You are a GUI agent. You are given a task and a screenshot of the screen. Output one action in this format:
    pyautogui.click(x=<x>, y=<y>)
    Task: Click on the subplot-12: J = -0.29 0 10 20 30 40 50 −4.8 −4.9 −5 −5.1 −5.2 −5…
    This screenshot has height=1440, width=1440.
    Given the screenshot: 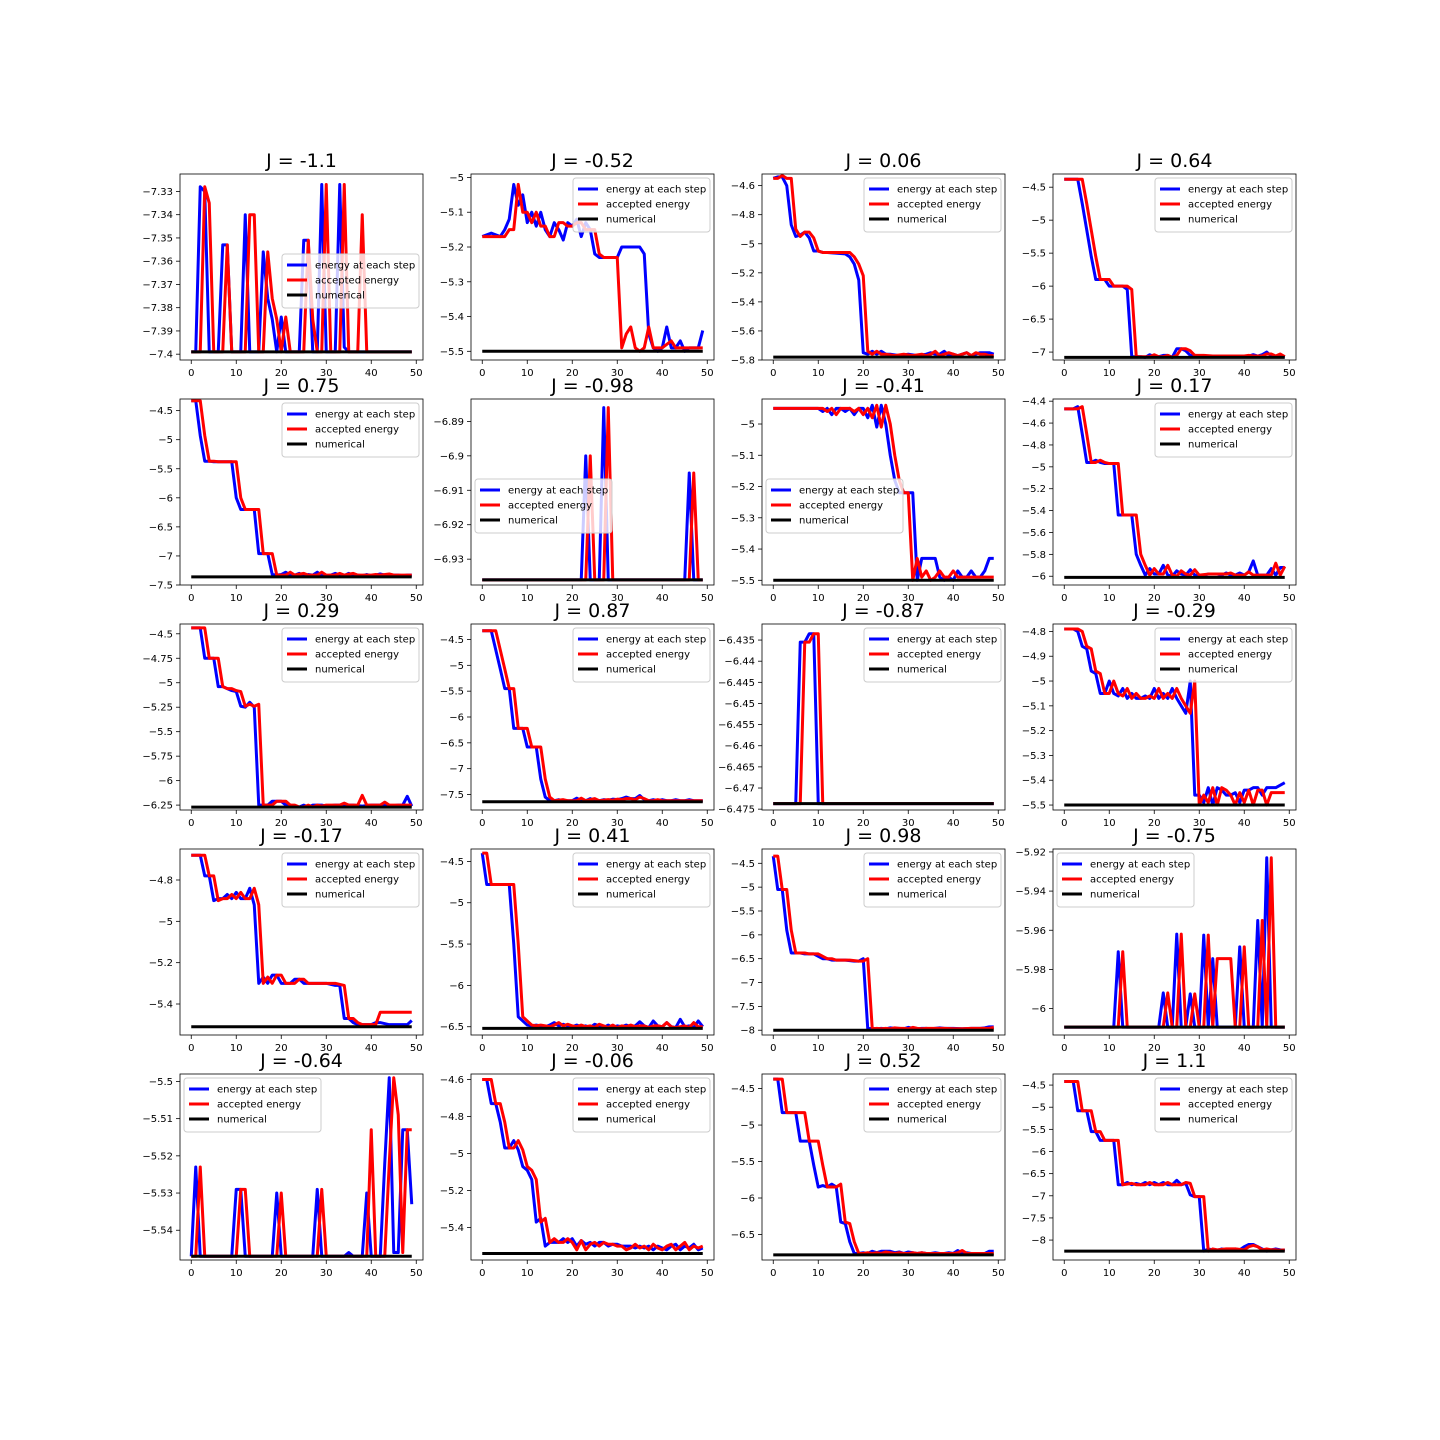 What is the action you would take?
    pyautogui.click(x=1159, y=714)
    